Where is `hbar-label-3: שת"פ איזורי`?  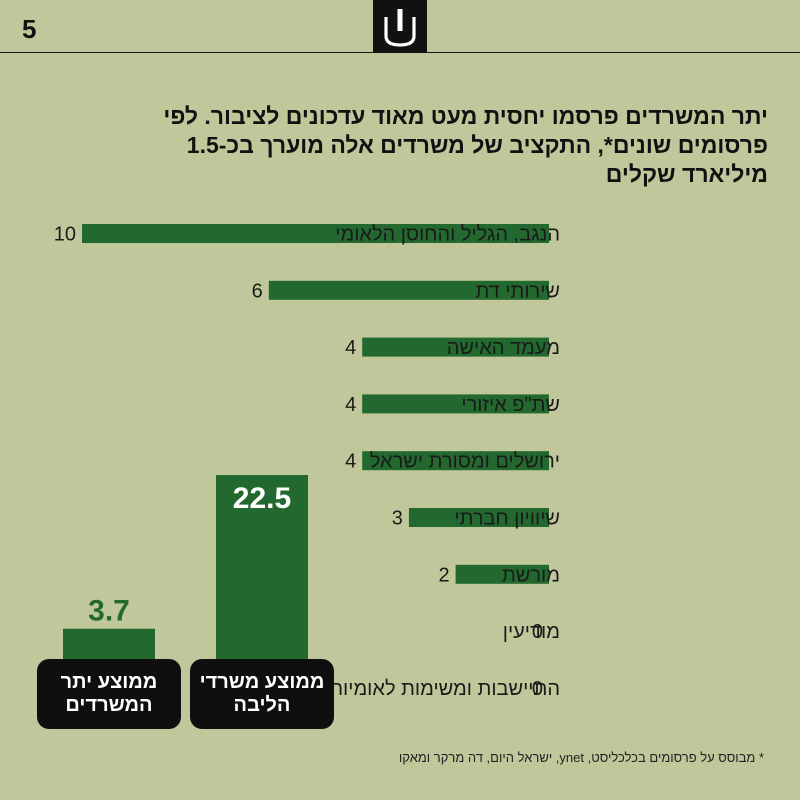 hbar-label-3: שת"פ איזורי is located at coordinates (510, 405).